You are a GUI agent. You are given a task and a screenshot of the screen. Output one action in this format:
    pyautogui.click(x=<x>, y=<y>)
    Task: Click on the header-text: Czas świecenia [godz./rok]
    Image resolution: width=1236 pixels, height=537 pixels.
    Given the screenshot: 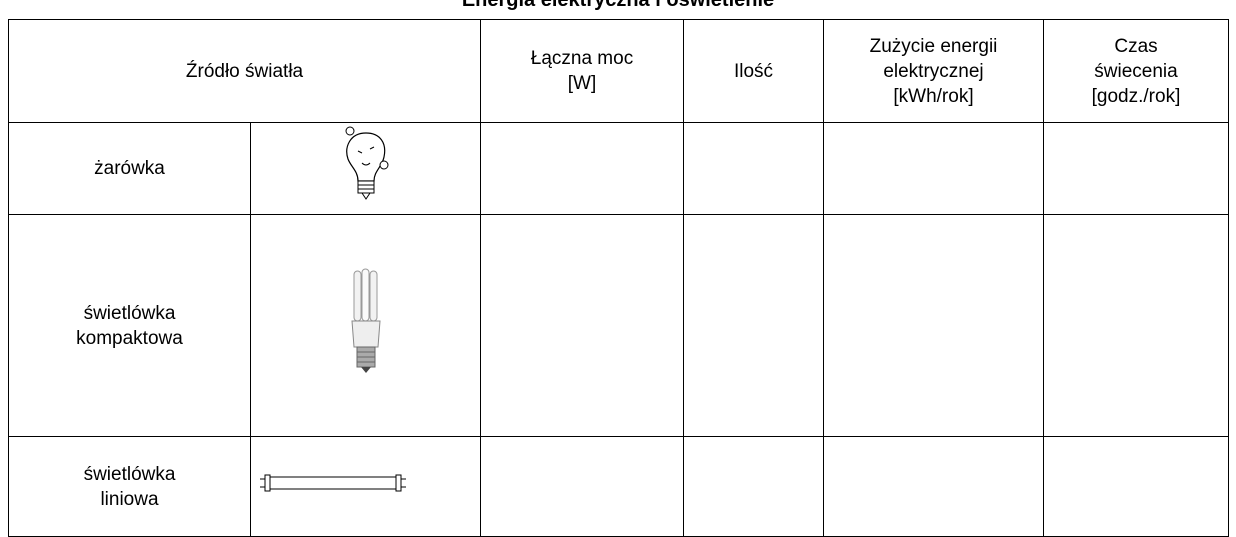 What is the action you would take?
    pyautogui.click(x=1136, y=71)
    